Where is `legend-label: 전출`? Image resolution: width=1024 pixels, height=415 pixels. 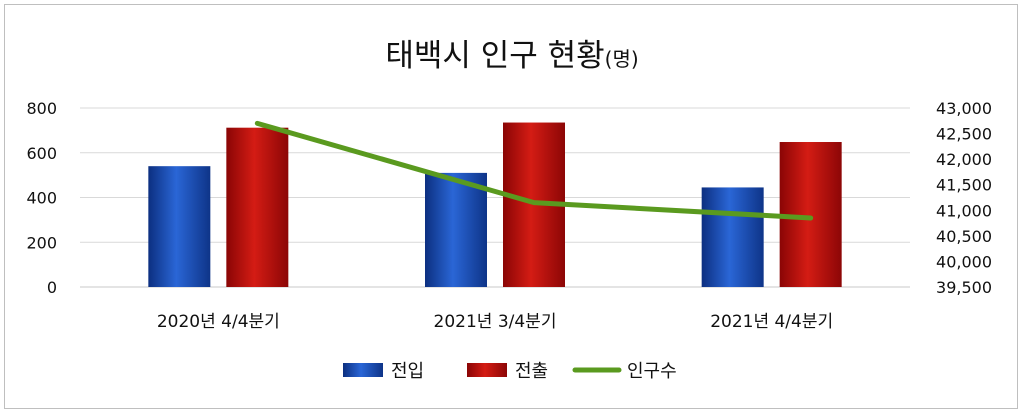
legend-label: 전출 is located at coordinates (531, 371).